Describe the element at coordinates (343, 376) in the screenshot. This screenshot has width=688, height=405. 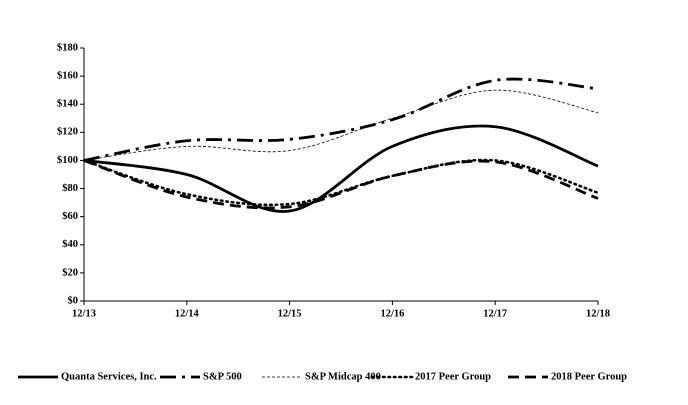
I see `legend-label: S&P Midcap 400` at that location.